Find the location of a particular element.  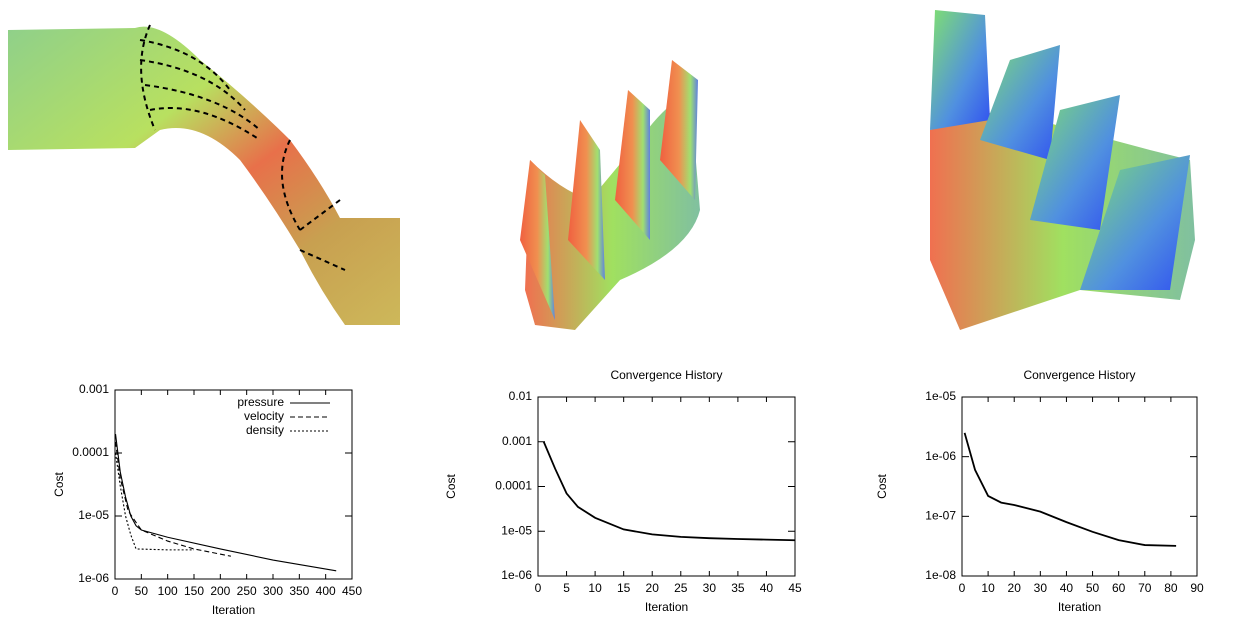

x-tick-label: 15 is located at coordinates (624, 588).